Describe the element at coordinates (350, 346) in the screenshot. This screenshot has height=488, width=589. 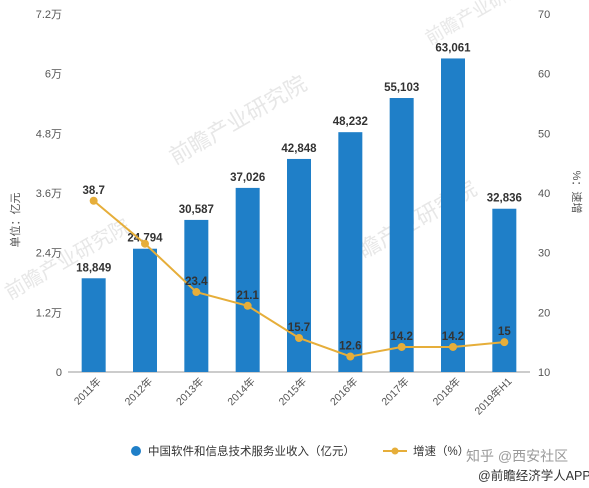
I see `growth-value-label: 12.6` at that location.